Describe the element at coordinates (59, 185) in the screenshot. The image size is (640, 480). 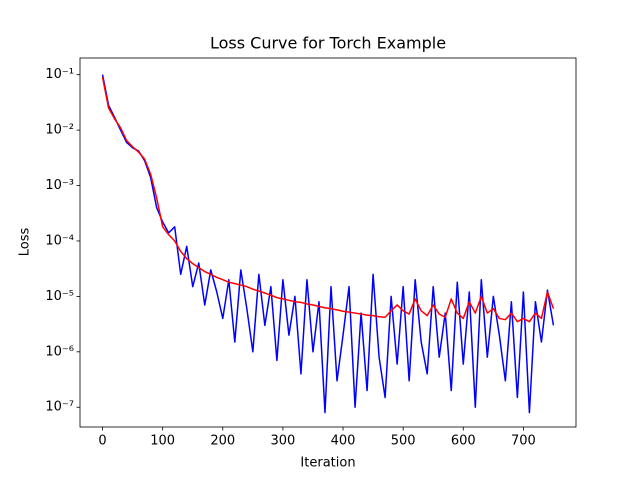
I see `y-tick-label: 10⁻³` at that location.